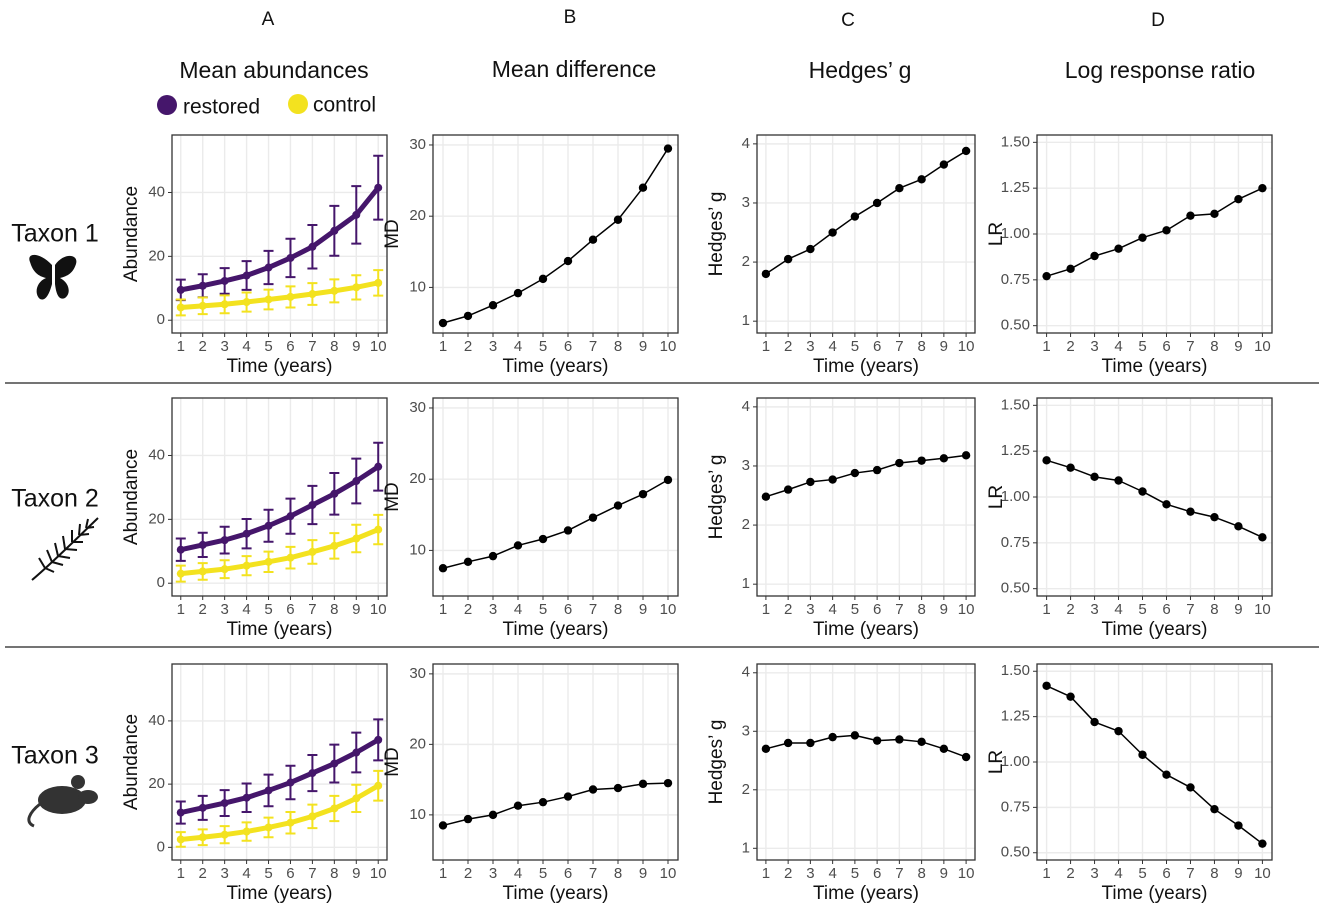 This screenshot has width=1319, height=916. What do you see at coordinates (131, 497) in the screenshot?
I see `y-axis-label: Abundance` at bounding box center [131, 497].